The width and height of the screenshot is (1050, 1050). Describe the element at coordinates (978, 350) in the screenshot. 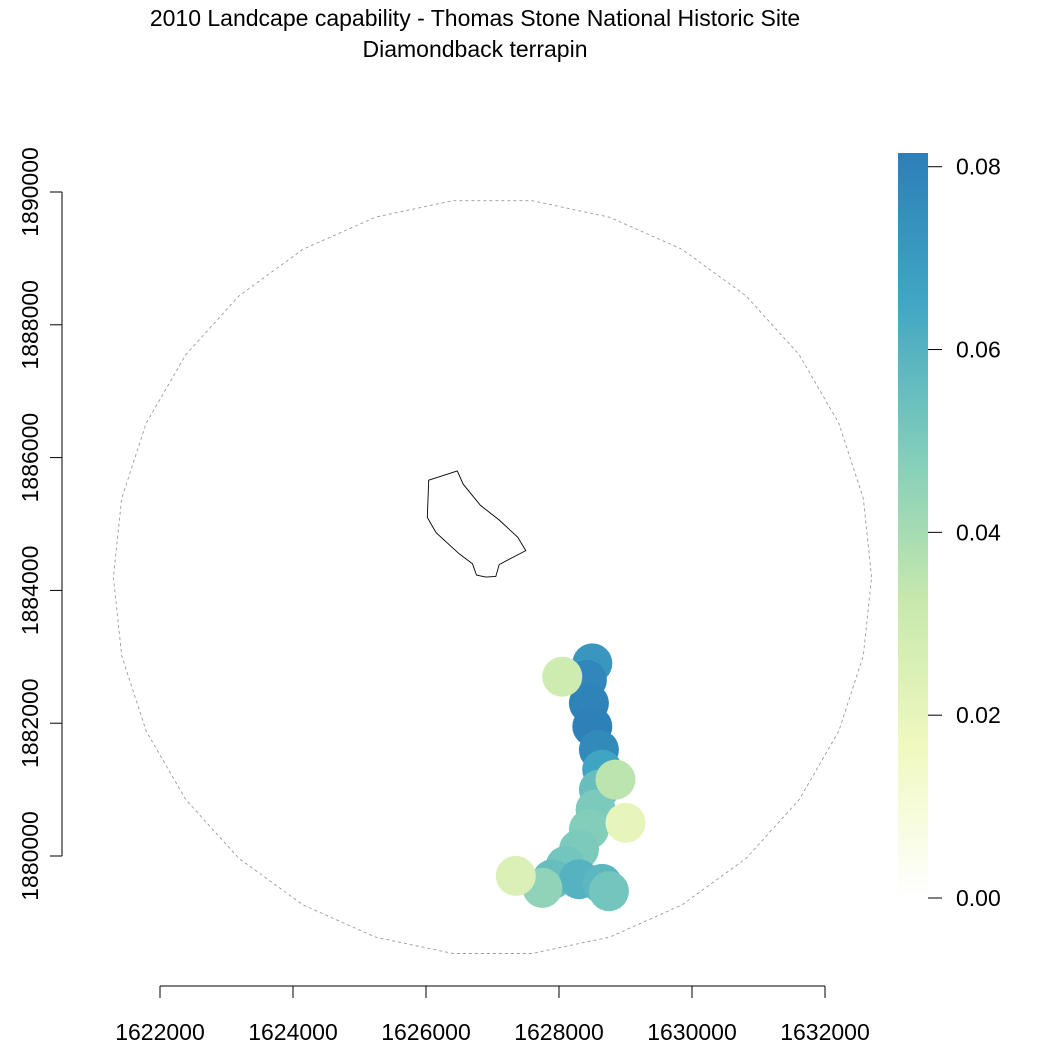

I see `legend-tick-label: 0.06` at that location.